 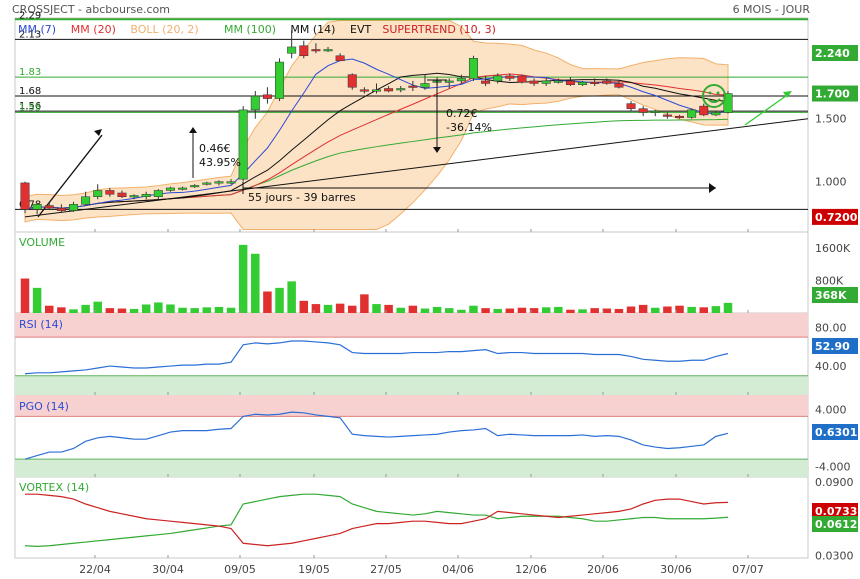 What do you see at coordinates (411, 517) in the screenshot?
I see `panel-border-vor` at bounding box center [411, 517].